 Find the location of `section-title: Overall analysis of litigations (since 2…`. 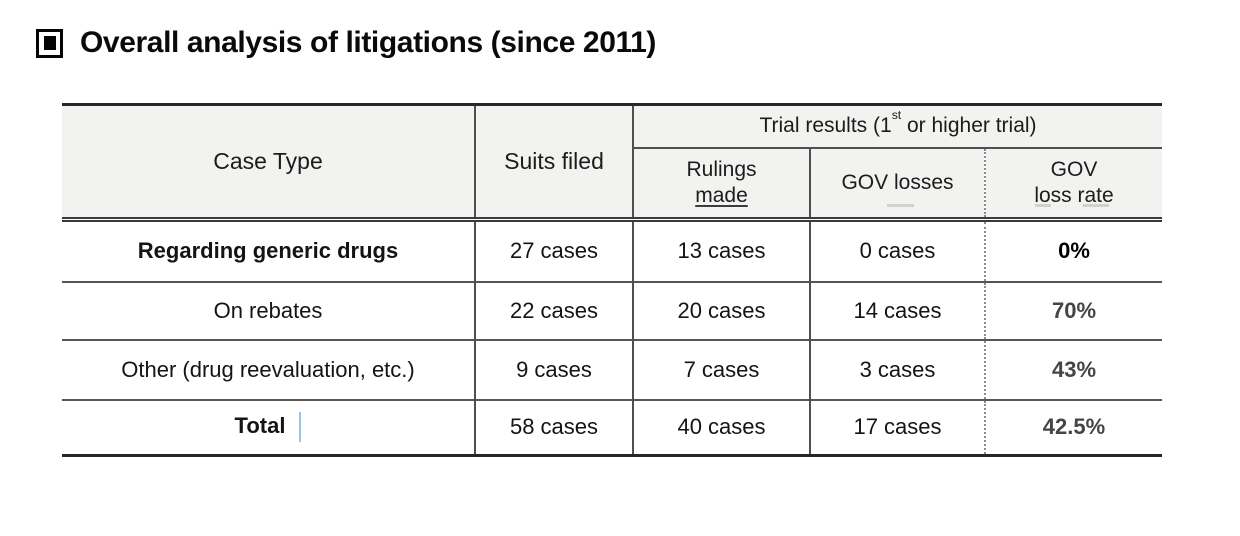

section-title: Overall analysis of litigations (since 2… is located at coordinates (346, 43).